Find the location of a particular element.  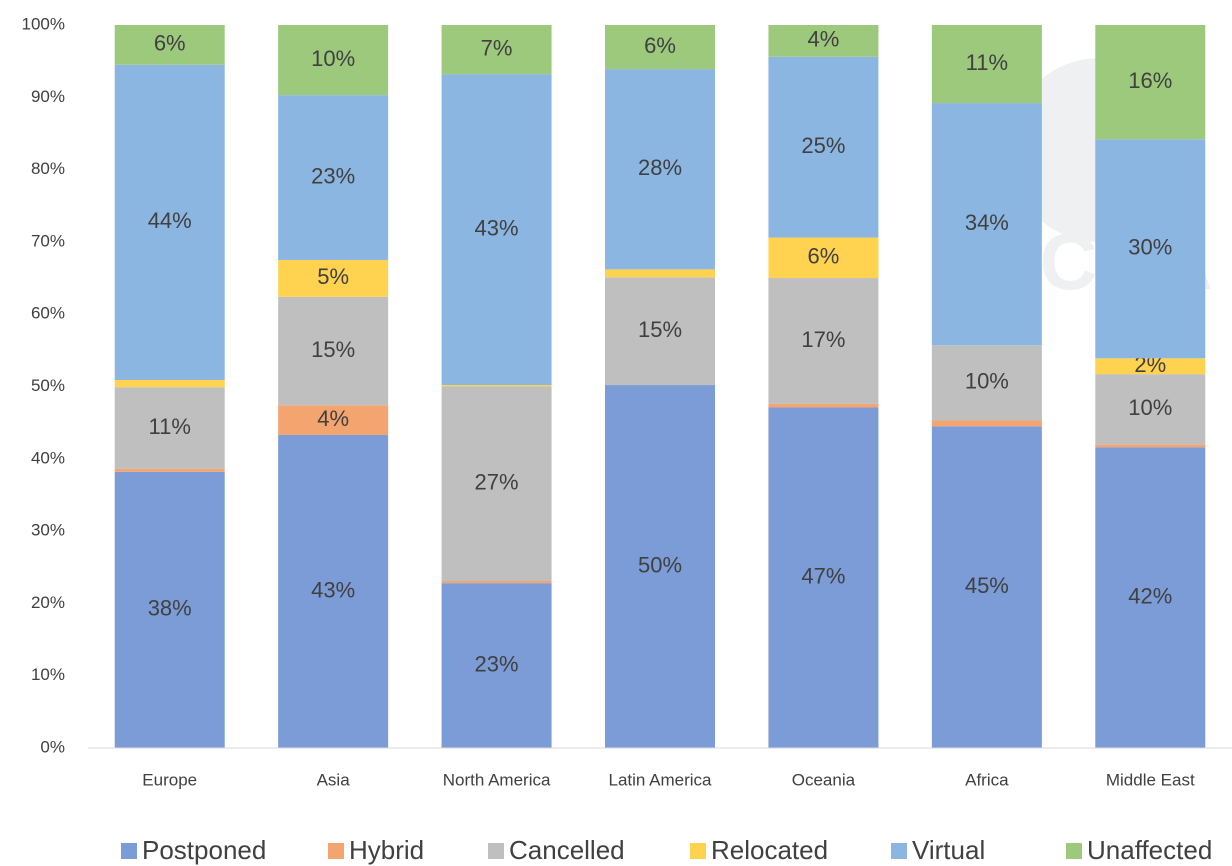

legend-label: Postponed is located at coordinates (204, 850).